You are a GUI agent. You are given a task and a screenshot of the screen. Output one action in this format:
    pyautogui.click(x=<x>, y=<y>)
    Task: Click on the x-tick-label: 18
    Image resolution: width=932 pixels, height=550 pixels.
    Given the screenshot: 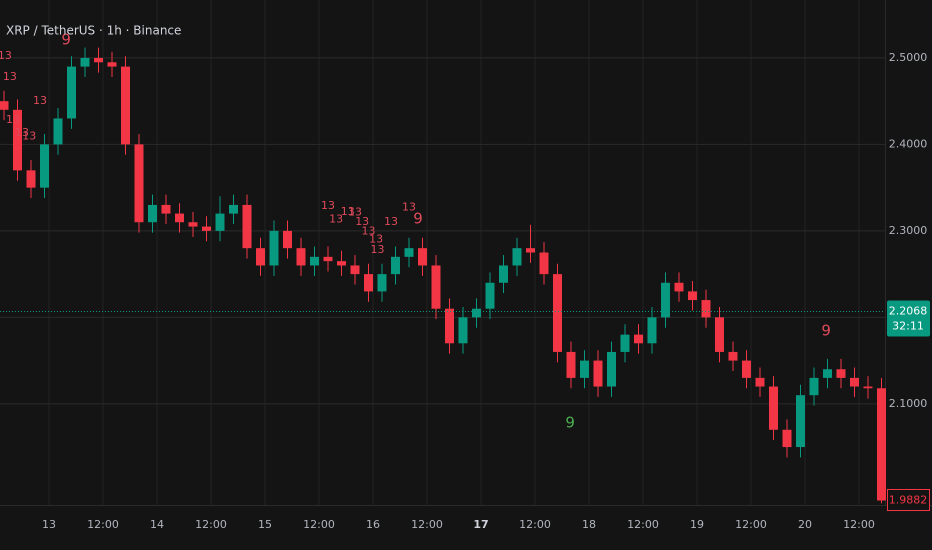 What is the action you would take?
    pyautogui.click(x=589, y=524)
    